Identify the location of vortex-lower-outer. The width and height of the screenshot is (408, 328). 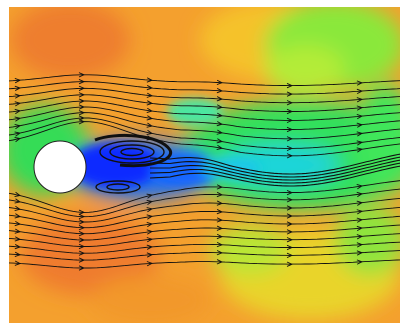
(118, 187).